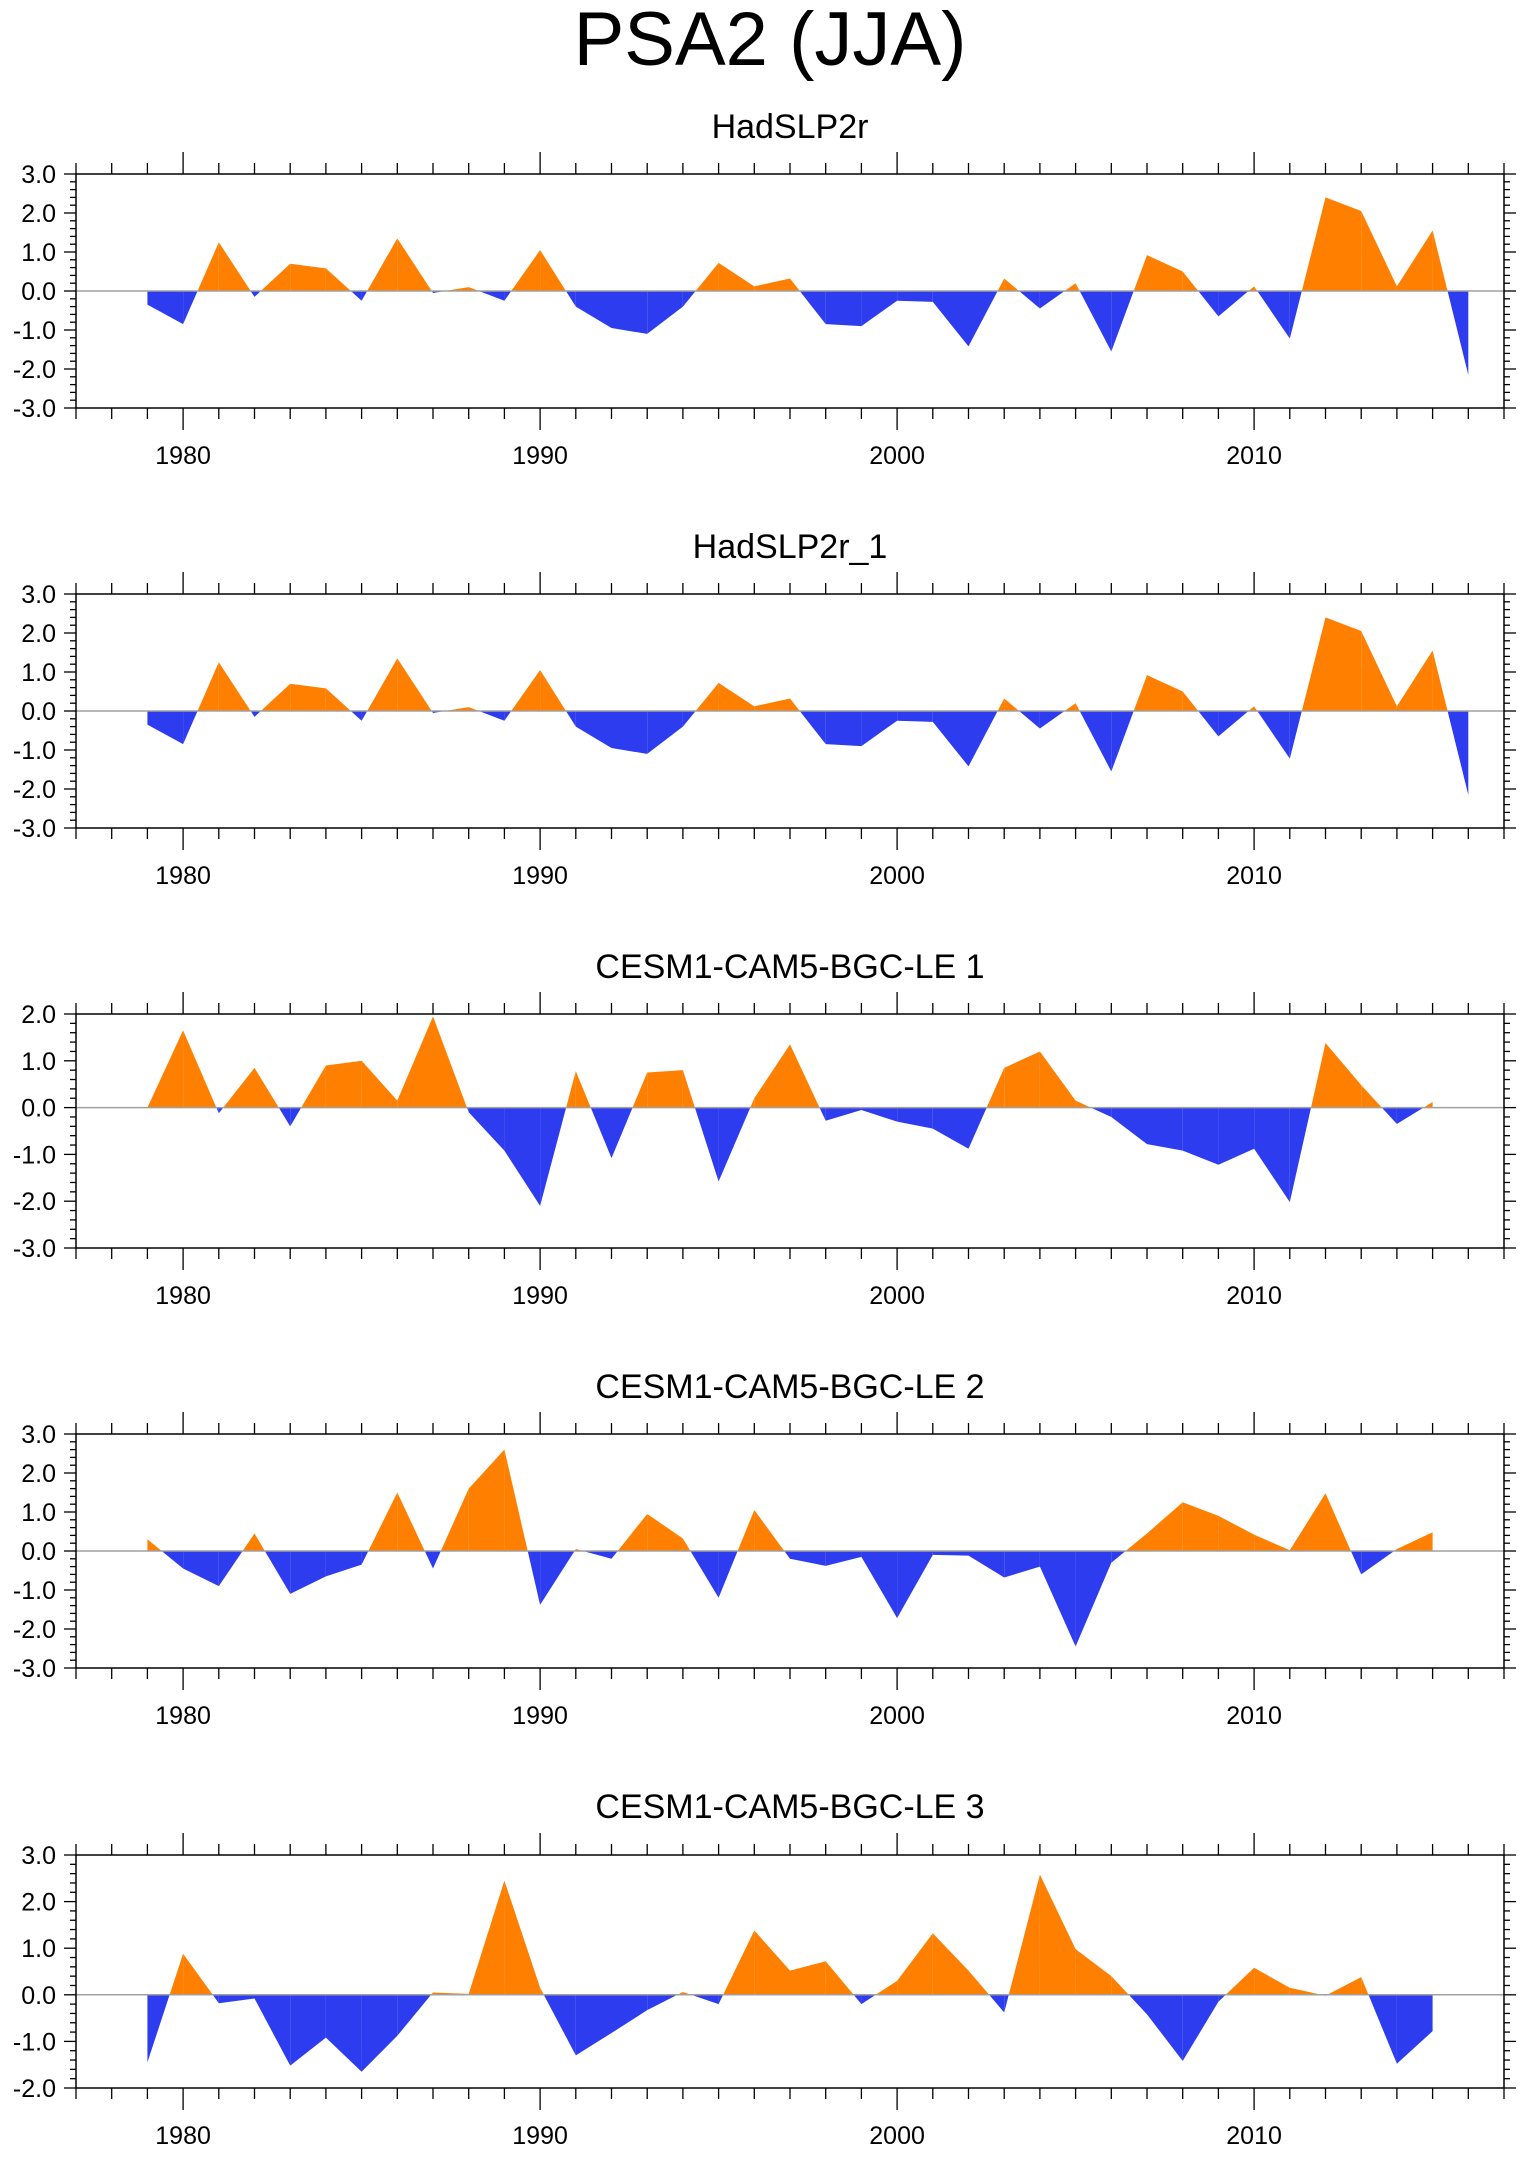  I want to click on x-tick-label: 1990, so click(540, 2136).